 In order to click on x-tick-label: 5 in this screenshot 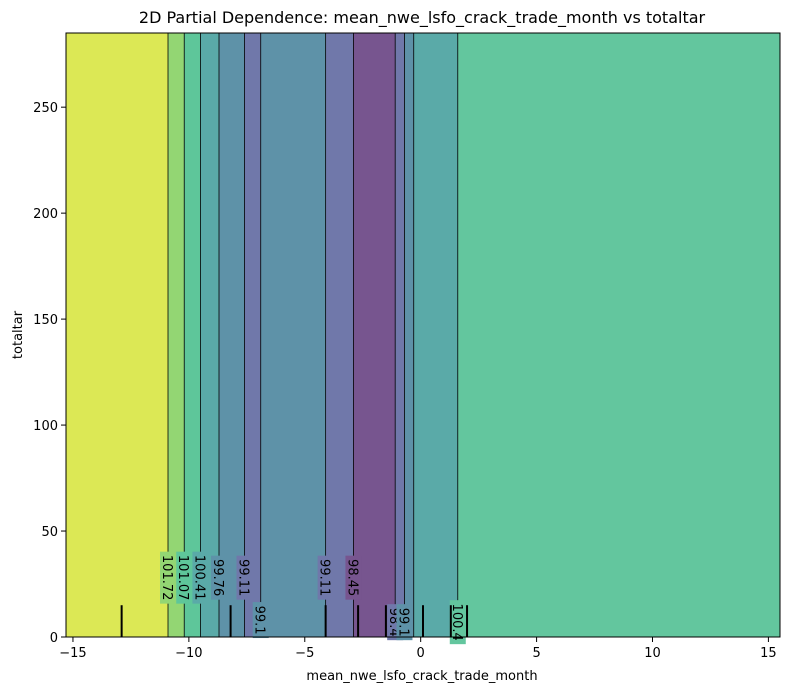, I will do `click(536, 653)`.